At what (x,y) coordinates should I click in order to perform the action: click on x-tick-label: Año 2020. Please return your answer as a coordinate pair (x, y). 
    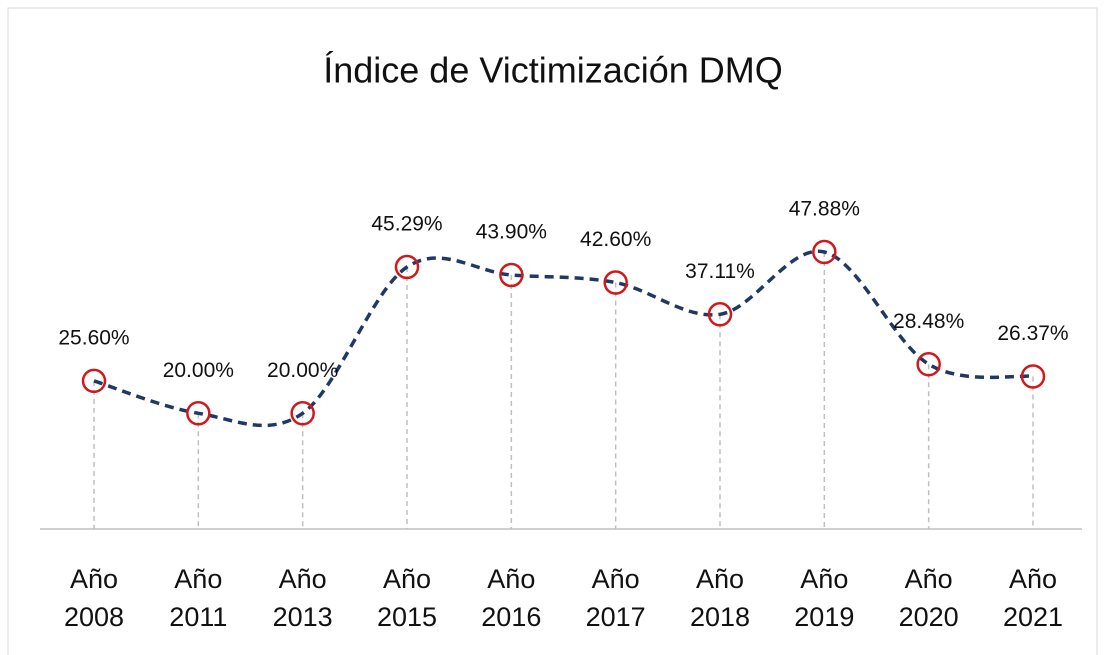
    Looking at the image, I should click on (928, 598).